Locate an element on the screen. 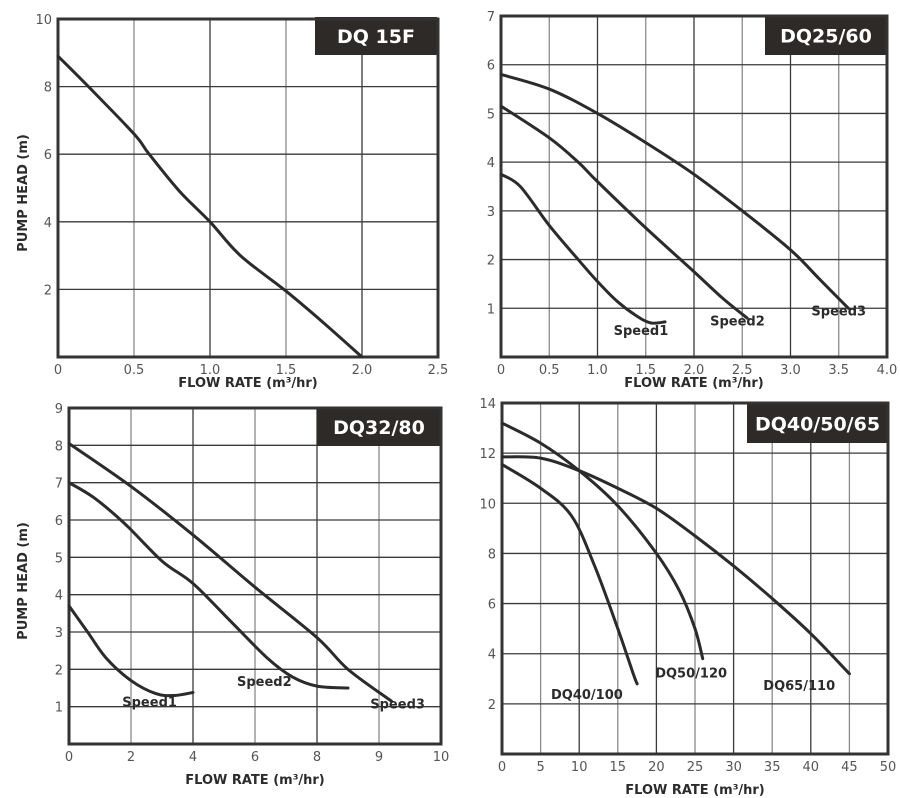 This screenshot has height=798, width=900. x-tick-label: 30 is located at coordinates (733, 767).